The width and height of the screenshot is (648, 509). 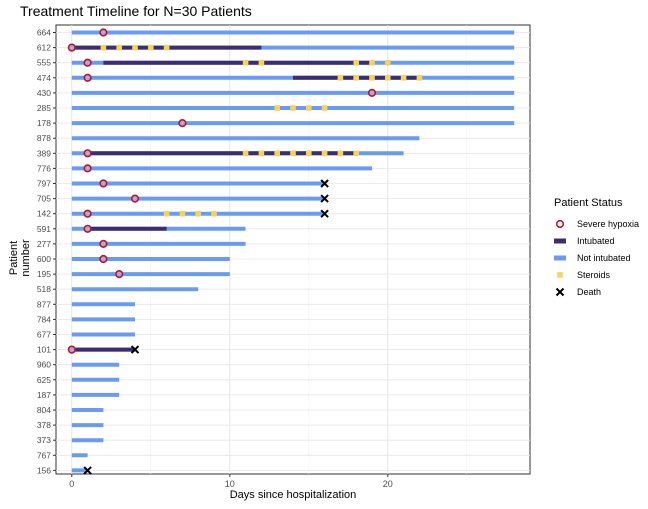 What do you see at coordinates (608, 224) in the screenshot?
I see `legend-label: Severe hypoxia` at bounding box center [608, 224].